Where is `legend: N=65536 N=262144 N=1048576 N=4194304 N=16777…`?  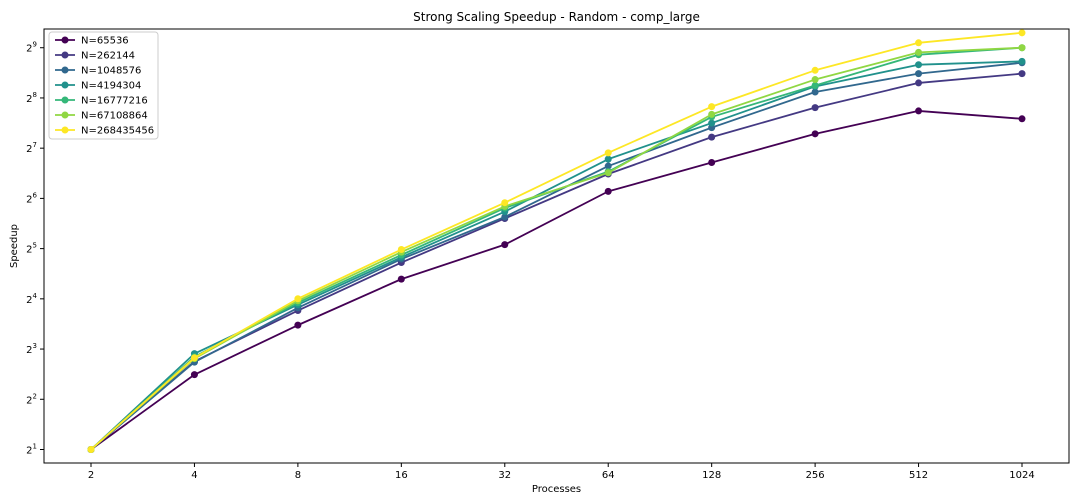
legend: N=65536 N=262144 N=1048576 N=4194304 N=16777… is located at coordinates (103, 85).